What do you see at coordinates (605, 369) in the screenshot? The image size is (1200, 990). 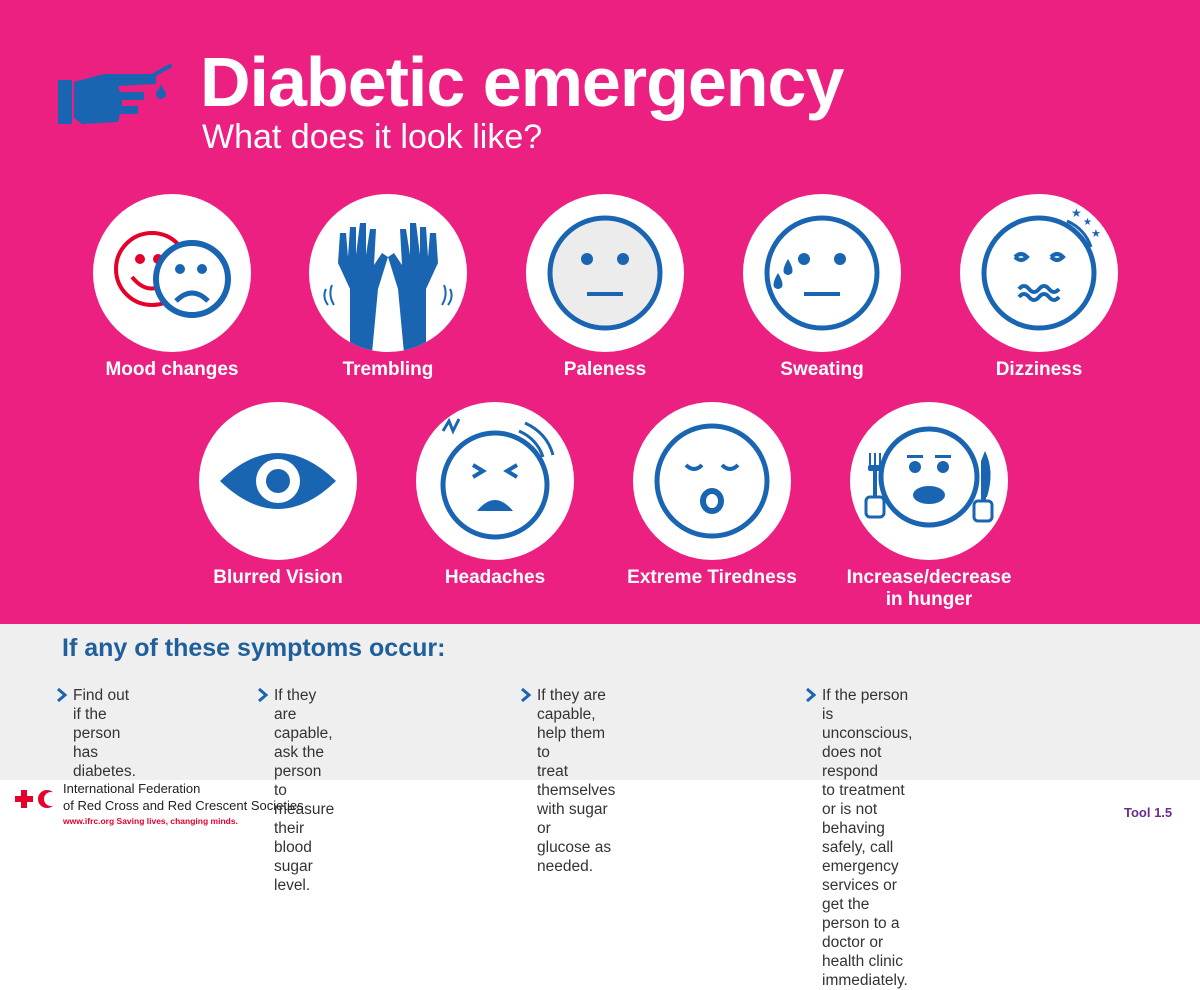 I see `symptom-label: Paleness` at bounding box center [605, 369].